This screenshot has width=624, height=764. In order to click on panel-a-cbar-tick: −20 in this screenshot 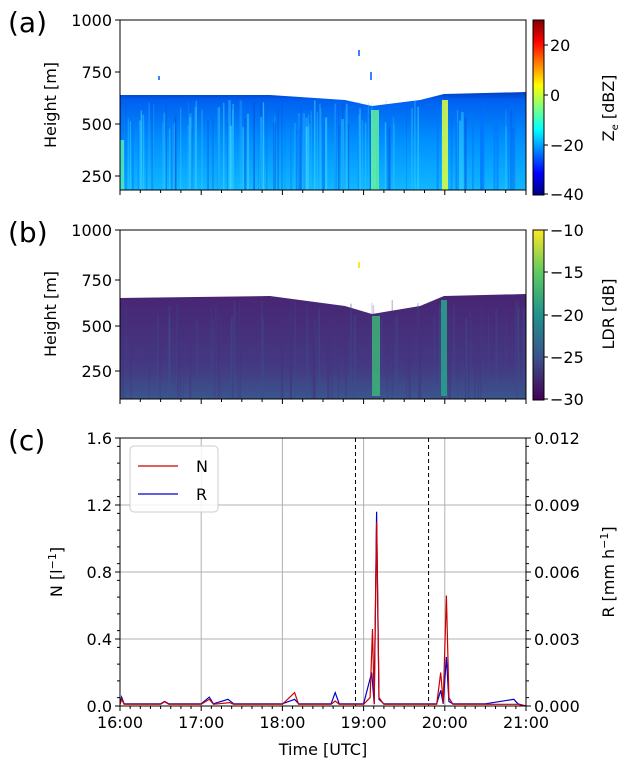, I will do `click(564, 145)`.